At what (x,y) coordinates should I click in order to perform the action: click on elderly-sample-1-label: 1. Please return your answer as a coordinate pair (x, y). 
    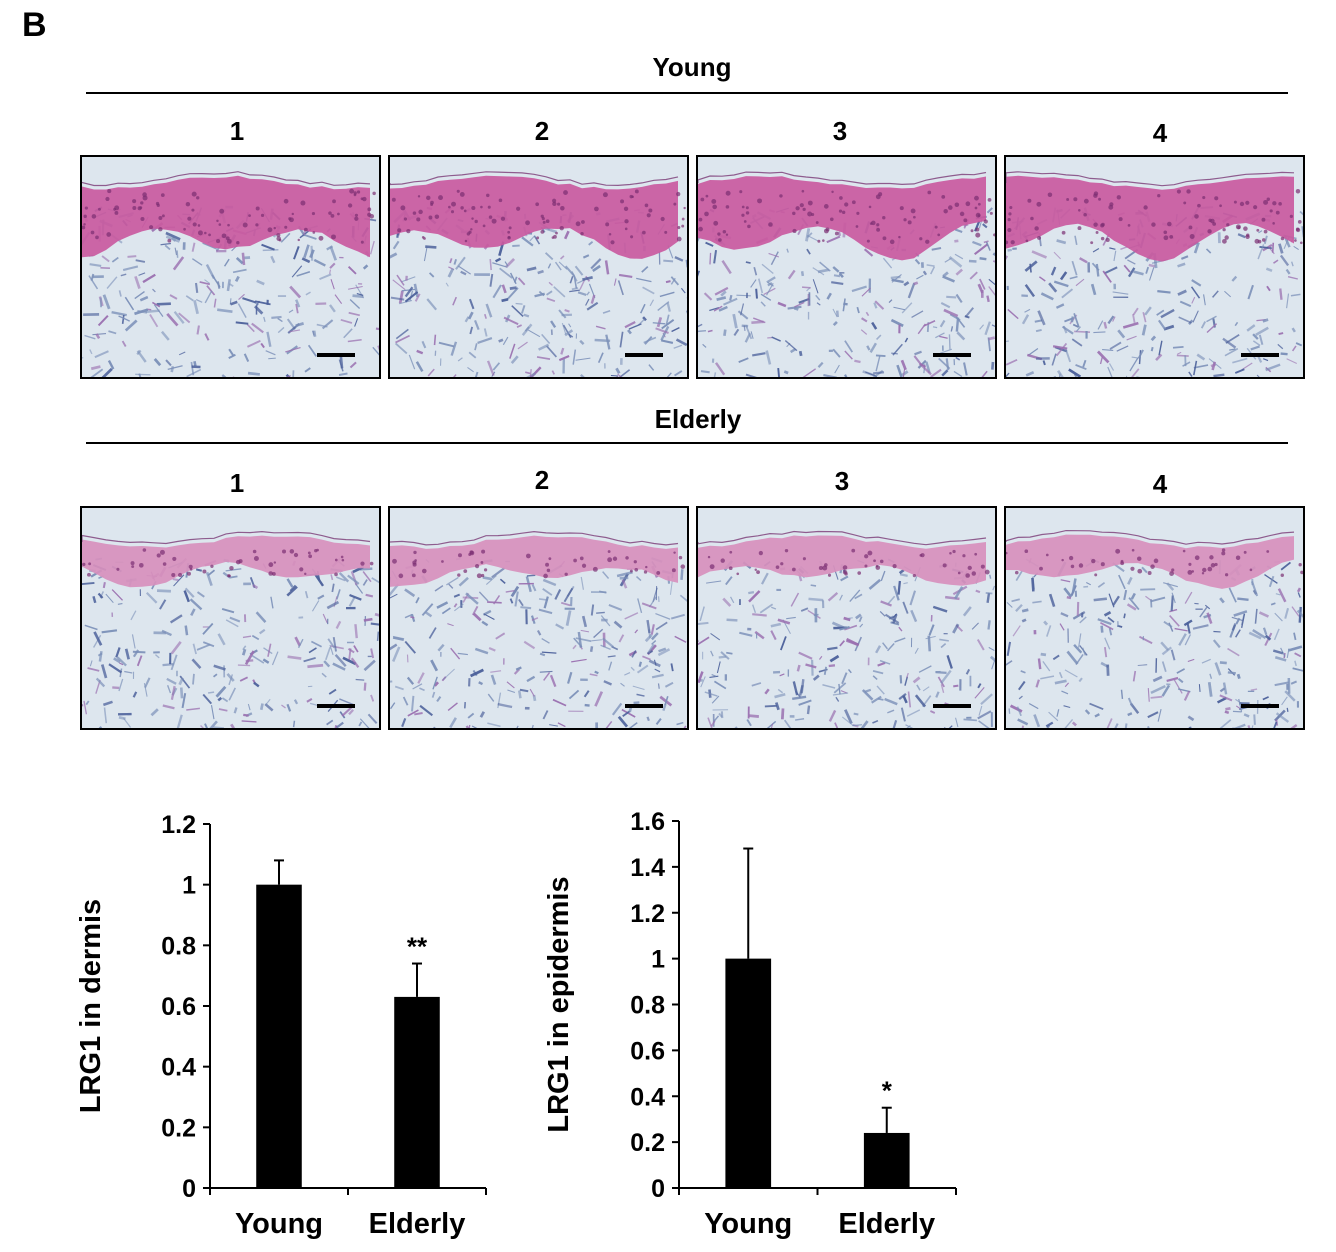
    Looking at the image, I should click on (237, 483).